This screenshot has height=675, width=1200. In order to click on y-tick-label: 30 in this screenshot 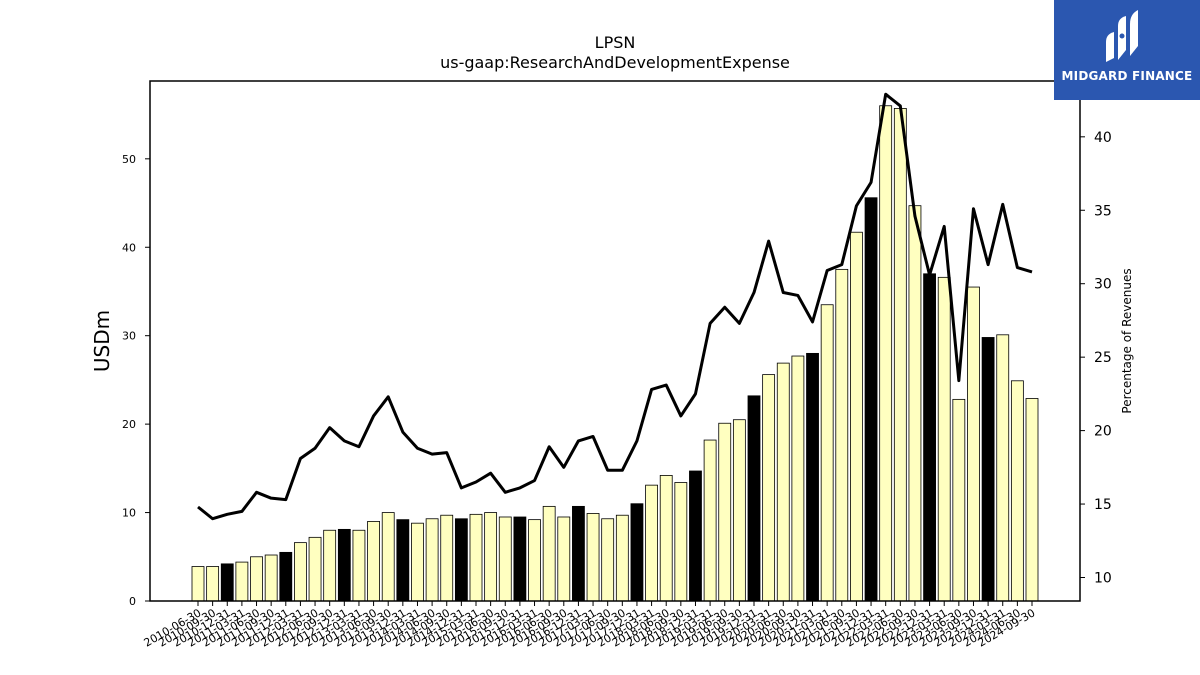, I will do `click(129, 336)`.